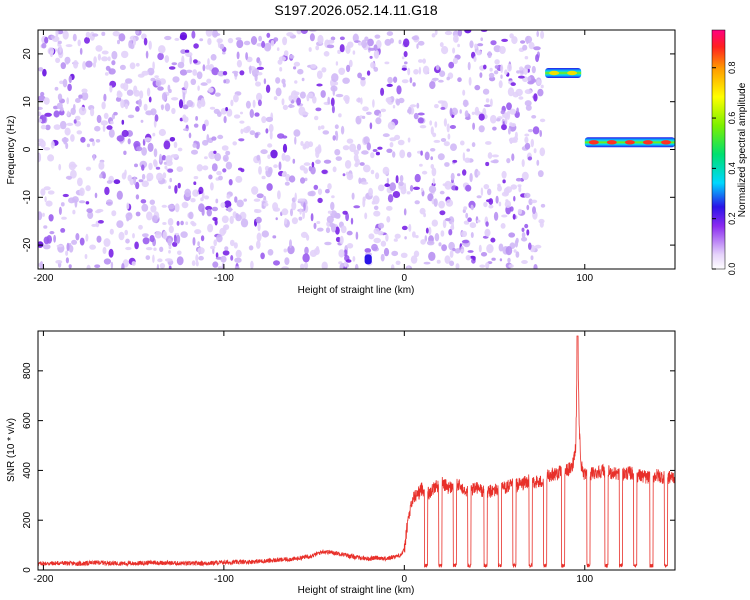 Image resolution: width=750 pixels, height=600 pixels. Describe the element at coordinates (732, 168) in the screenshot. I see `colorbar-tick-label: 0.4` at that location.